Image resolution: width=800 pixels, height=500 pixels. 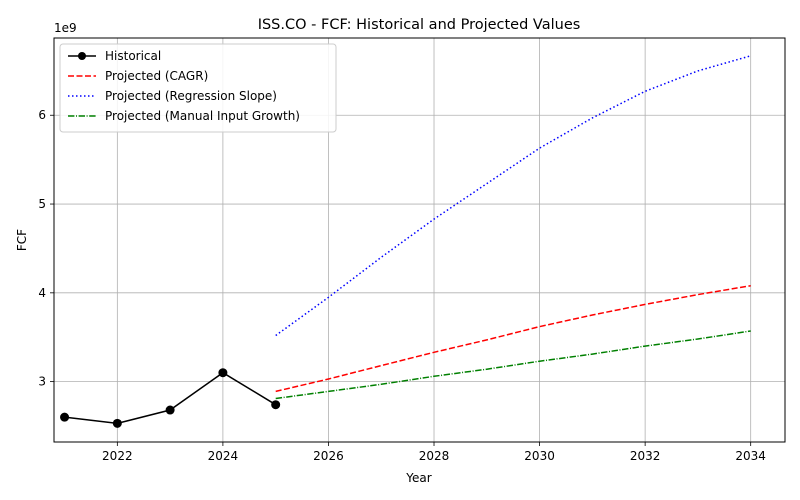 I want to click on legend-label: Projected (Manual Input Growth), so click(x=202, y=116).